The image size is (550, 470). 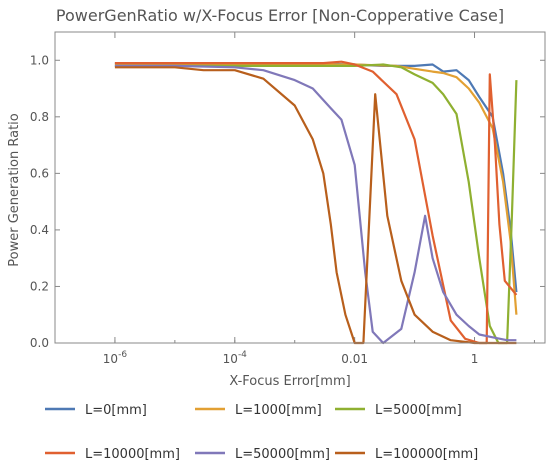 What do you see at coordinates (39, 230) in the screenshot?
I see `y-tick-label: 0.4` at bounding box center [39, 230].